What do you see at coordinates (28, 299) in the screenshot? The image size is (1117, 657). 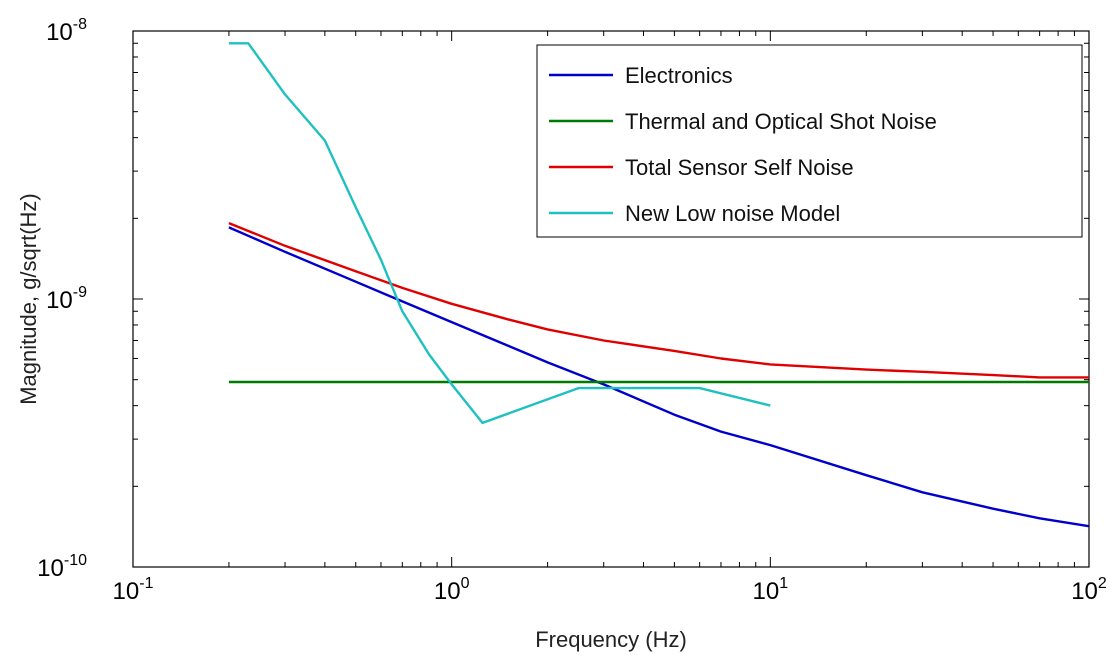 I see `y-axis-label: Magnitude, g/sqrt(Hz)` at bounding box center [28, 299].